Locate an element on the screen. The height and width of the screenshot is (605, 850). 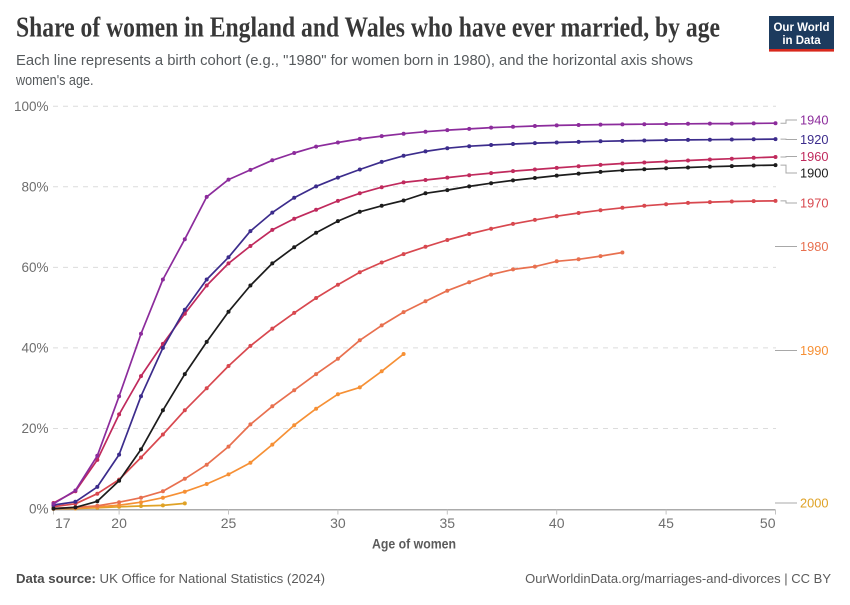
svg-text: 35 is located at coordinates (448, 523).